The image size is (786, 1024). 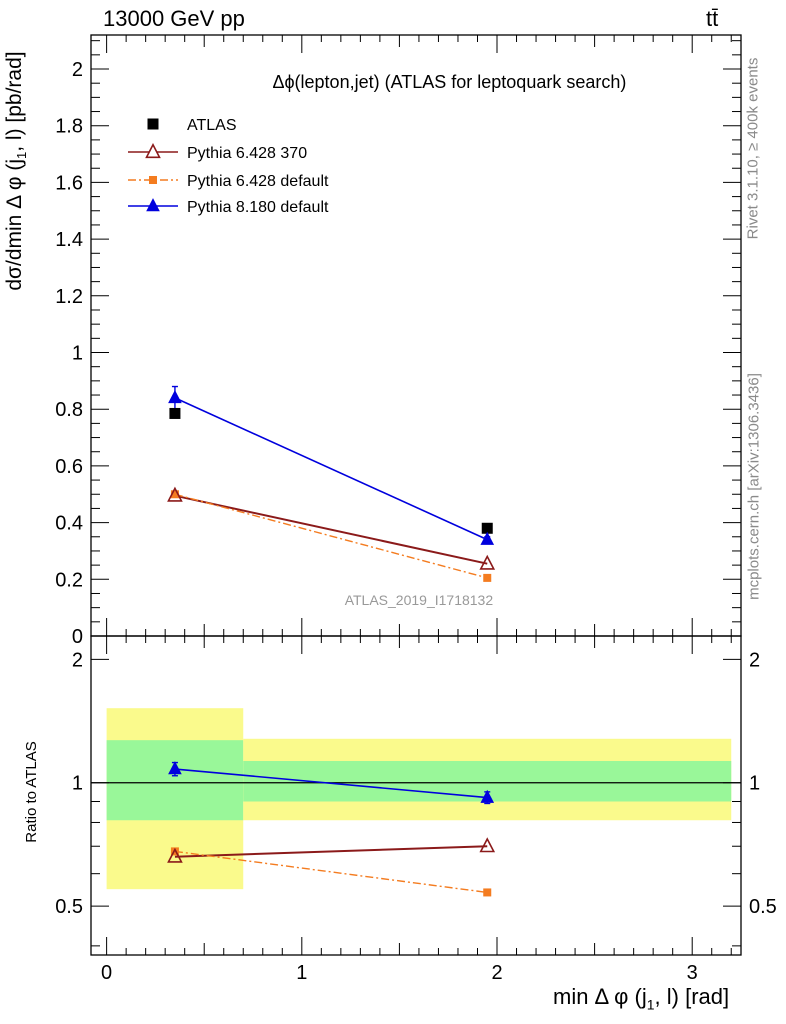 What do you see at coordinates (153, 205) in the screenshot?
I see `legend-marker-pythia8-default` at bounding box center [153, 205].